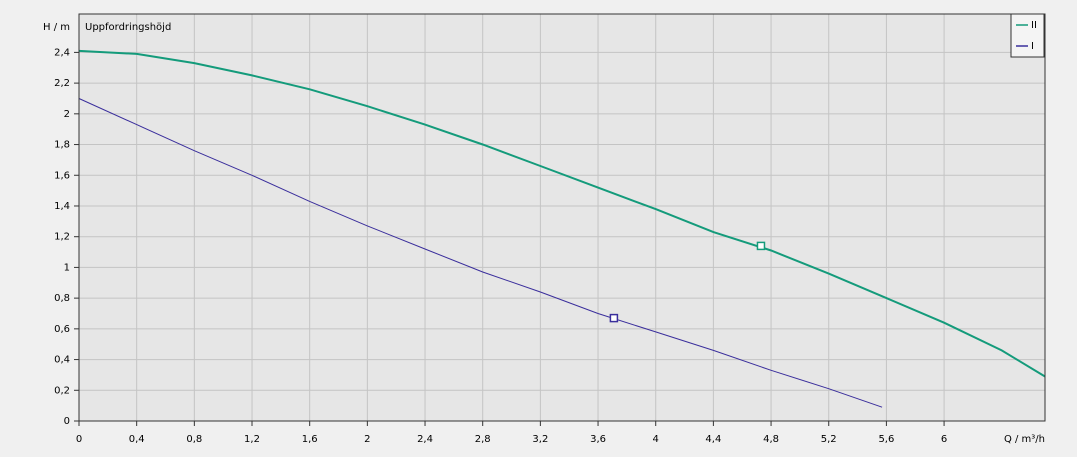 This screenshot has height=457, width=1077. Describe the element at coordinates (62, 237) in the screenshot. I see `y-tick-label: 1,2` at that location.